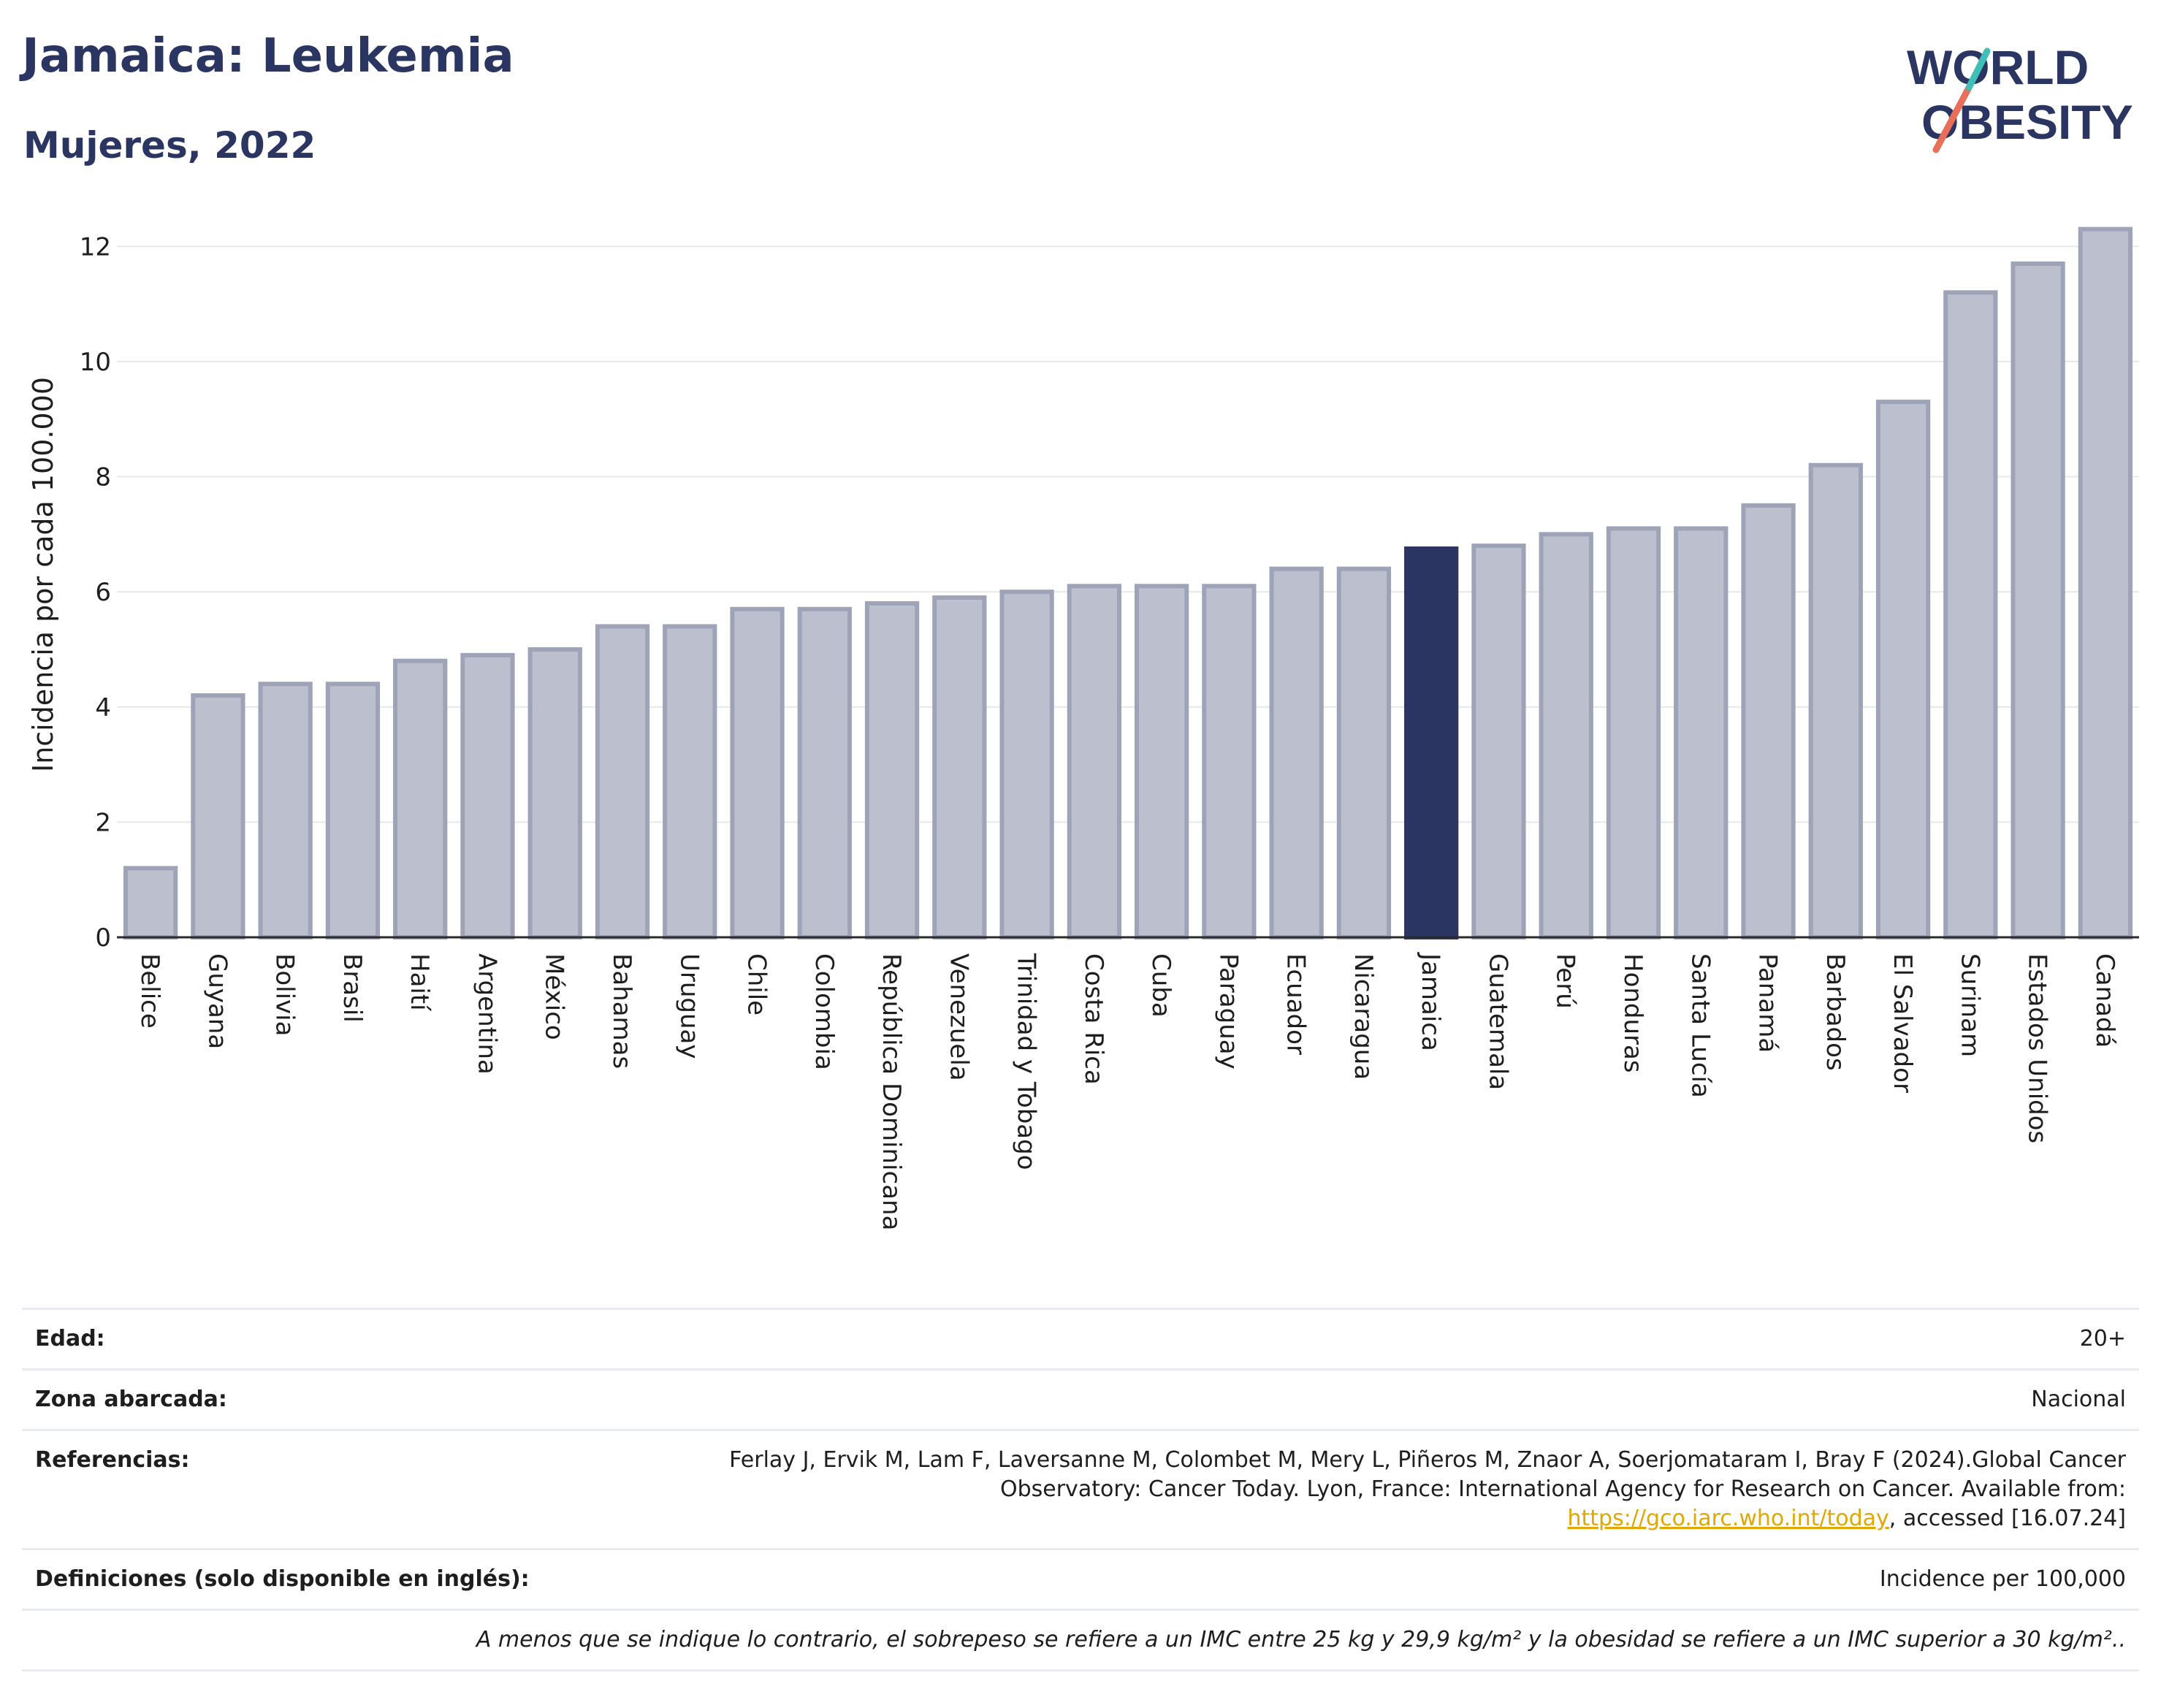 This screenshot has width=2161, height=1708. Describe the element at coordinates (1835, 700) in the screenshot. I see `bar-barbados` at that location.